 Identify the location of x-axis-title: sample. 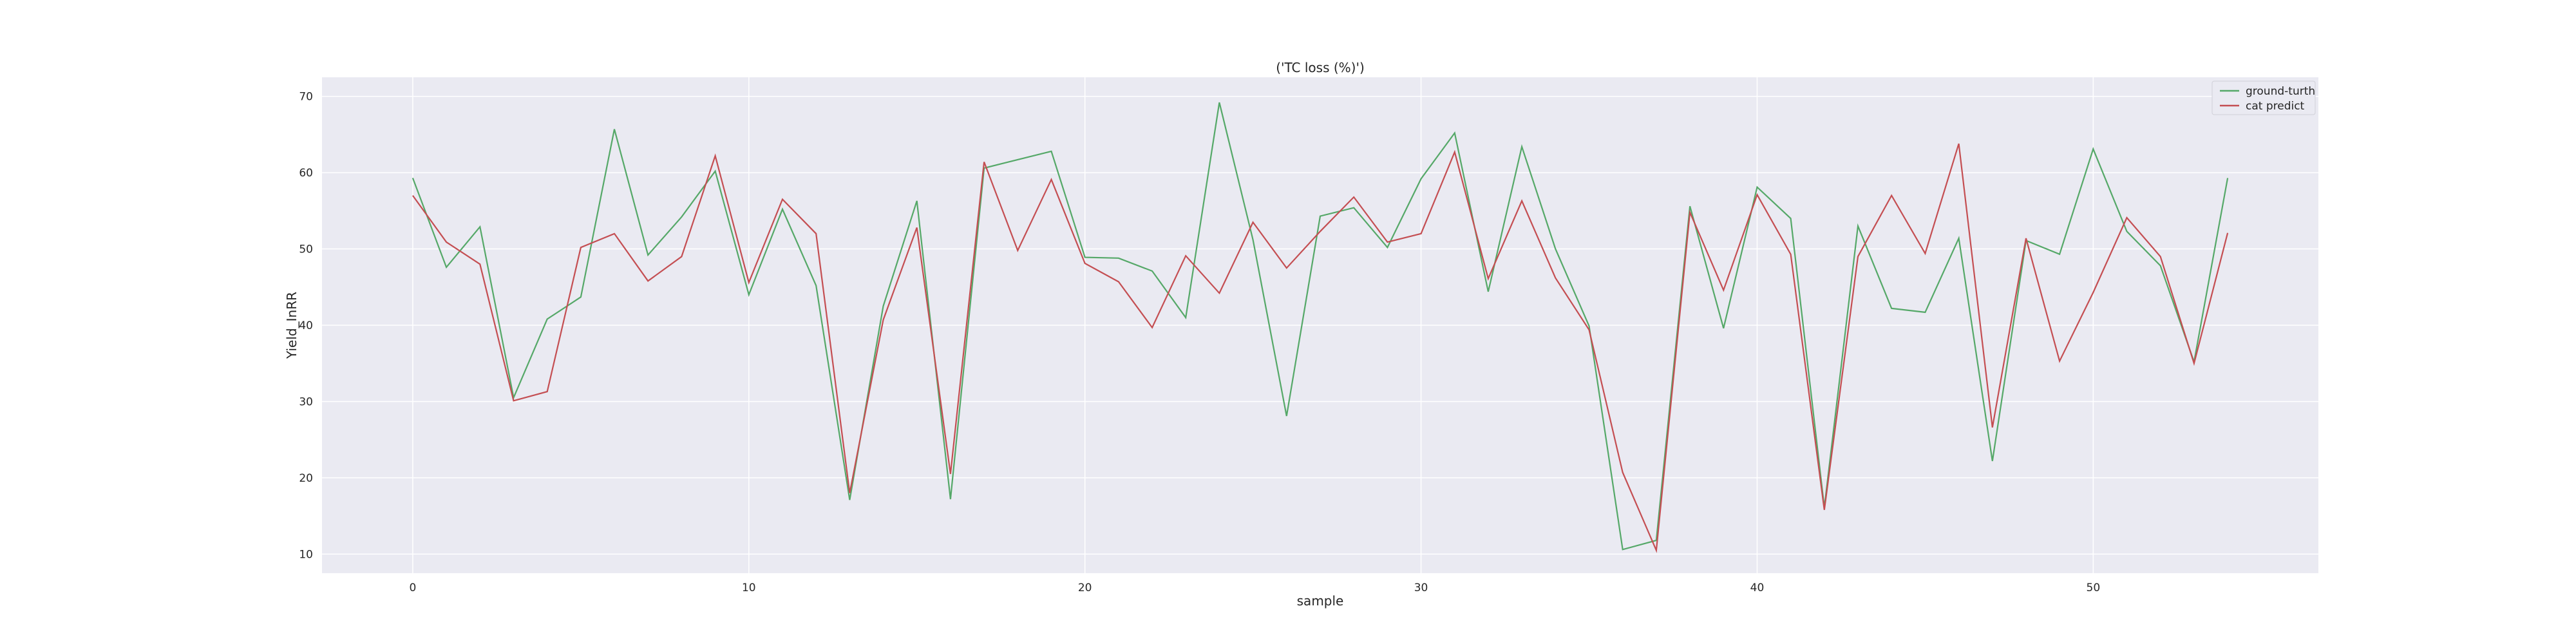
(1320, 601).